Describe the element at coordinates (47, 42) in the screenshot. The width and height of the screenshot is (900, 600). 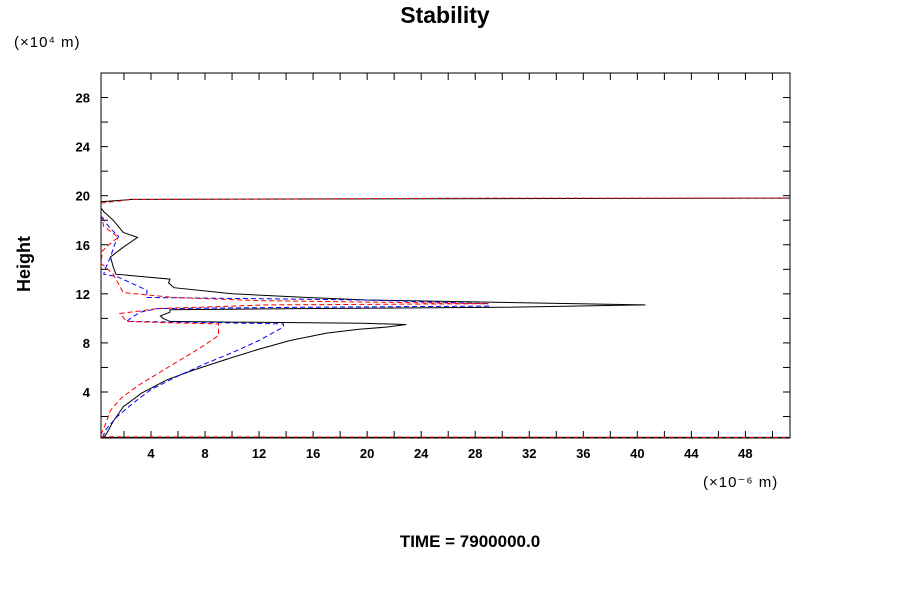
I see `y-axis-unit: (×10⁴ m)` at that location.